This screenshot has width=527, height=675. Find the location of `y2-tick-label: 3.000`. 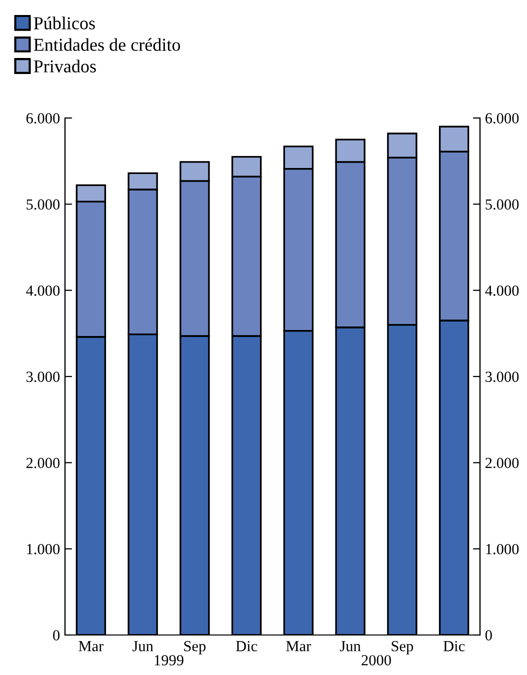

y2-tick-label: 3.000 is located at coordinates (502, 377).